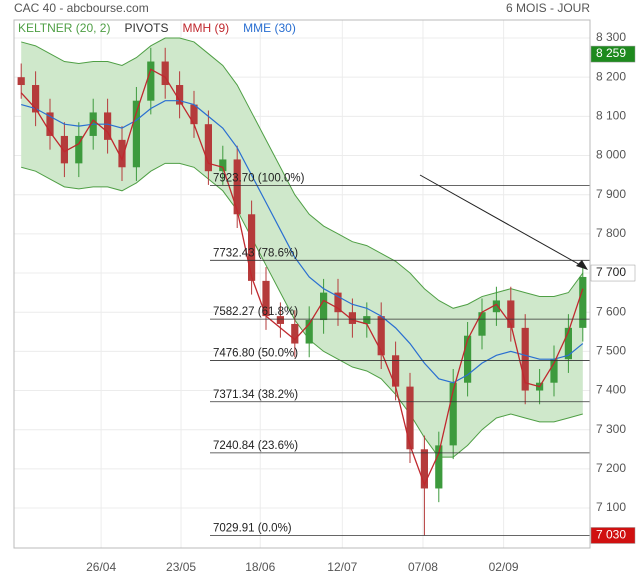 The height and width of the screenshot is (580, 640). Describe the element at coordinates (611, 116) in the screenshot. I see `y-tick-label: 8 100` at that location.